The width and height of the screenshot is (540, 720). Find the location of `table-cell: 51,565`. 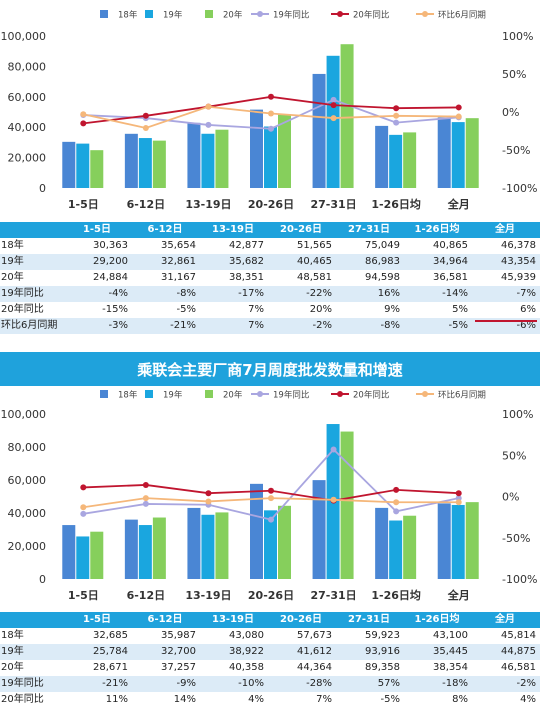

table-cell: 51,565 is located at coordinates (314, 245).